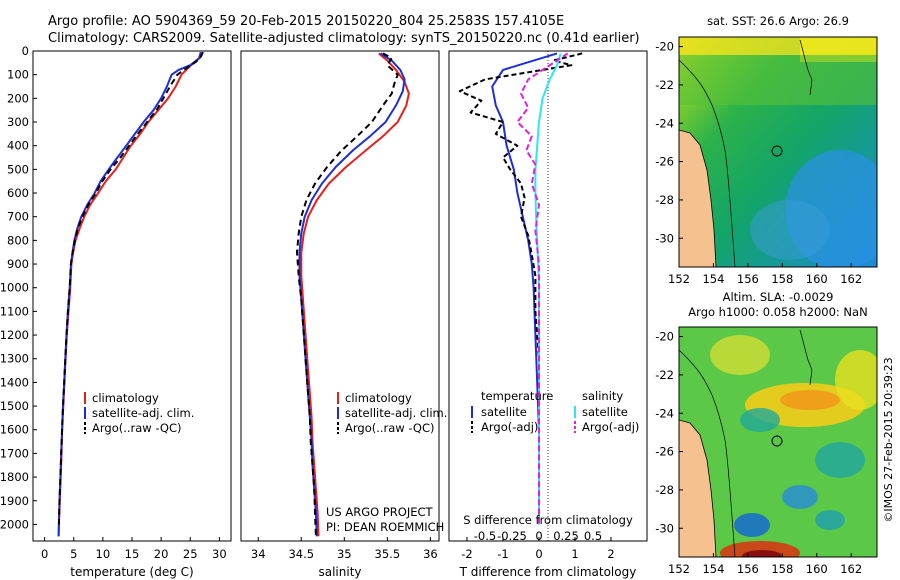 This screenshot has height=580, width=900. What do you see at coordinates (132, 554) in the screenshot?
I see `x-tick-label: 15` at bounding box center [132, 554].